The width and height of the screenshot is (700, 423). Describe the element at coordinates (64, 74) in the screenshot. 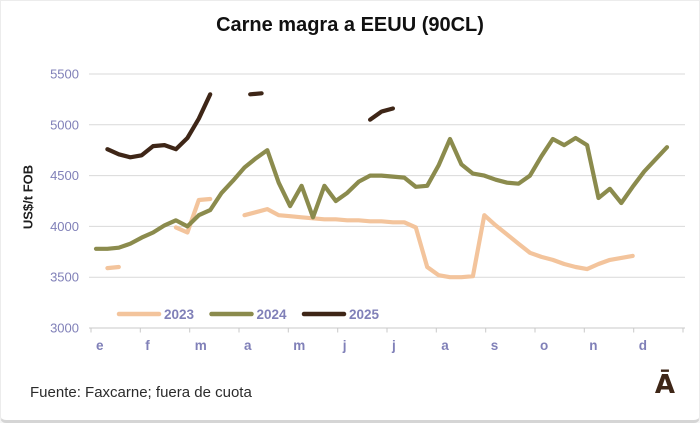

I see `y-tick-label: 5500` at that location.